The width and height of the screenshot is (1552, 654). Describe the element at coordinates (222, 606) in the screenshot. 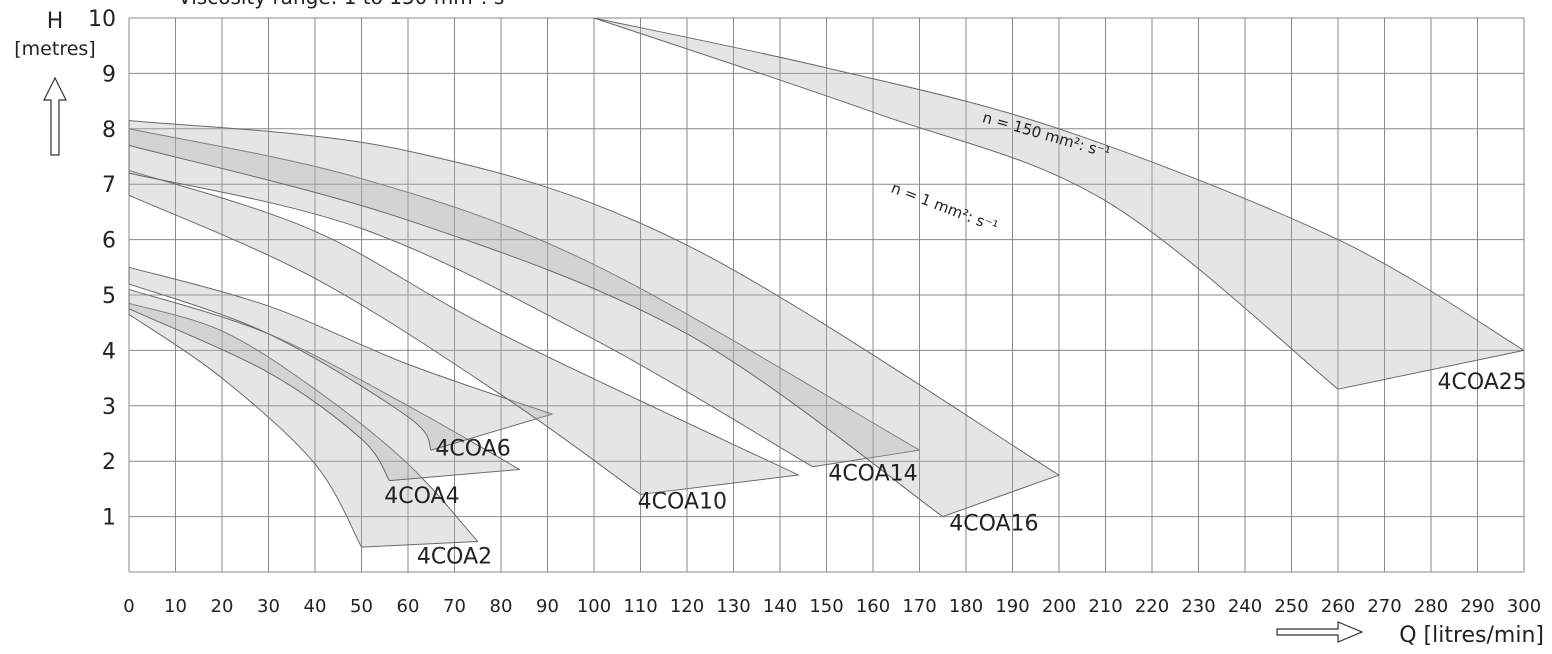

I see `x-tick-label: 20` at that location.